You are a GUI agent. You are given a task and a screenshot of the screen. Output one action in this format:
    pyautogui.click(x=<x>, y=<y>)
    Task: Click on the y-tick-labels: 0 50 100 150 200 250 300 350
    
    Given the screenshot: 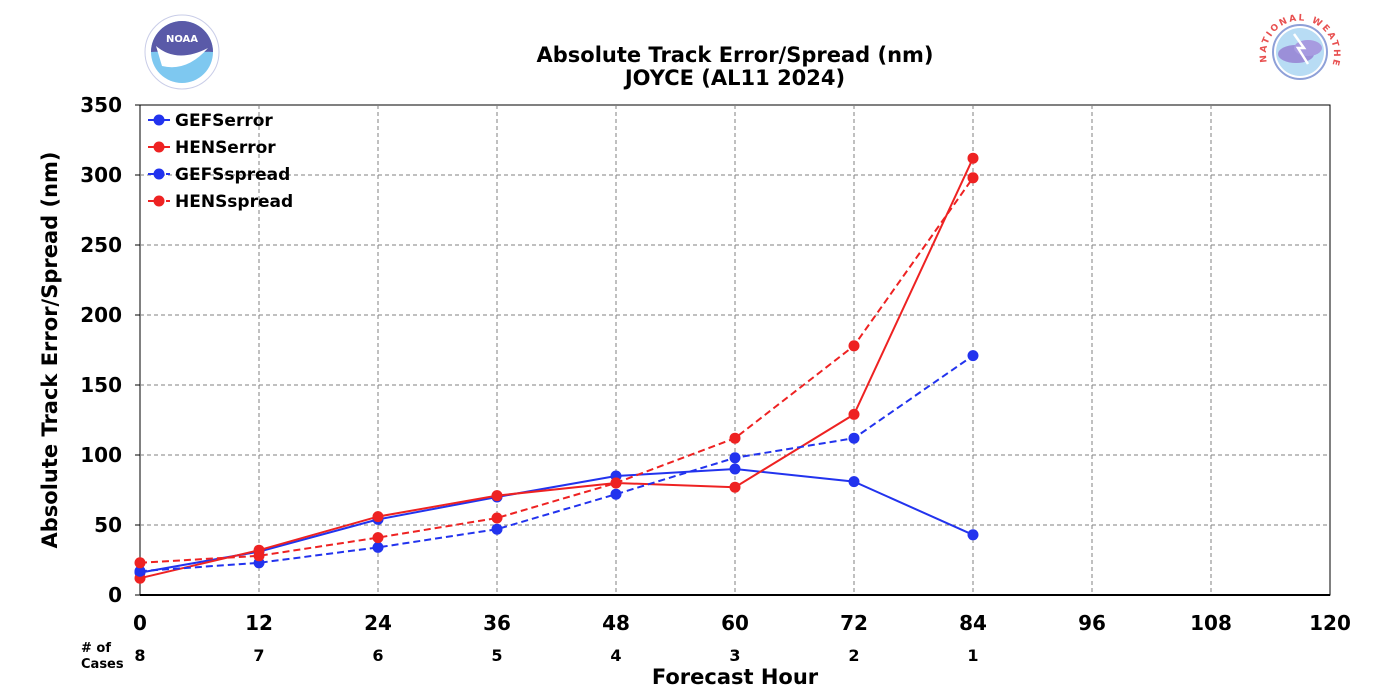 What is the action you would take?
    pyautogui.click(x=110, y=350)
    